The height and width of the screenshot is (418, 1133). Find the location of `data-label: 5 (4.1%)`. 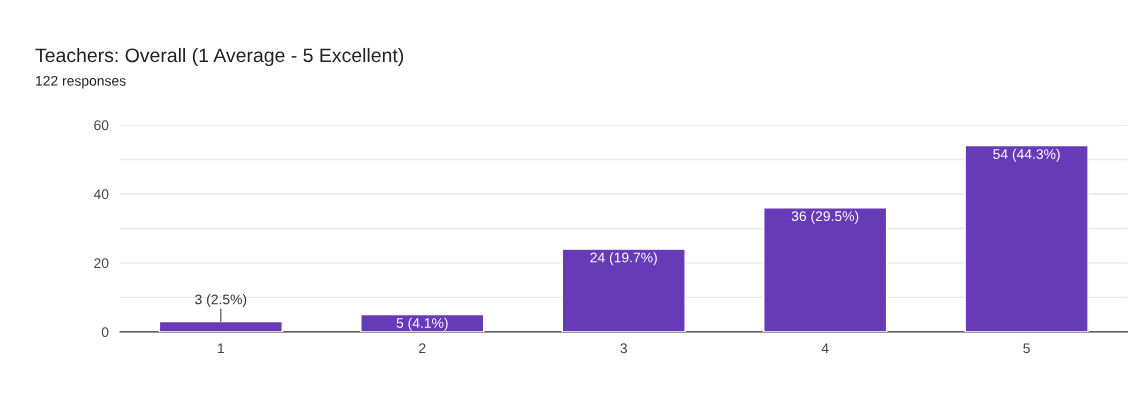

data-label: 5 (4.1%) is located at coordinates (422, 324).